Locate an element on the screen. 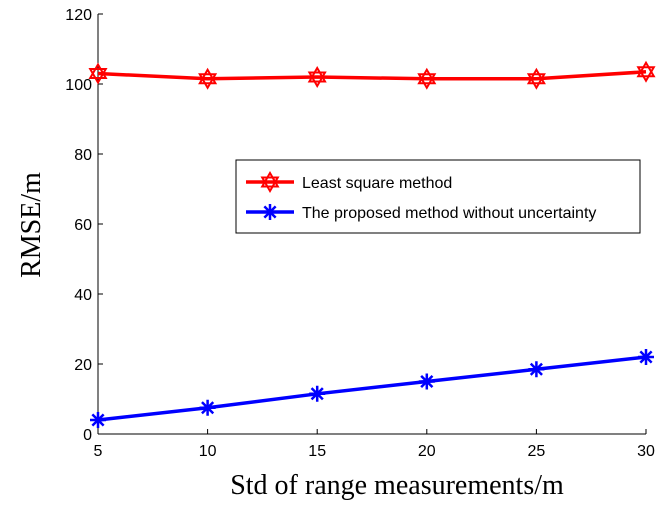 The image size is (656, 506). legend-item-2: The proposed method without uncertainty is located at coordinates (421, 213).